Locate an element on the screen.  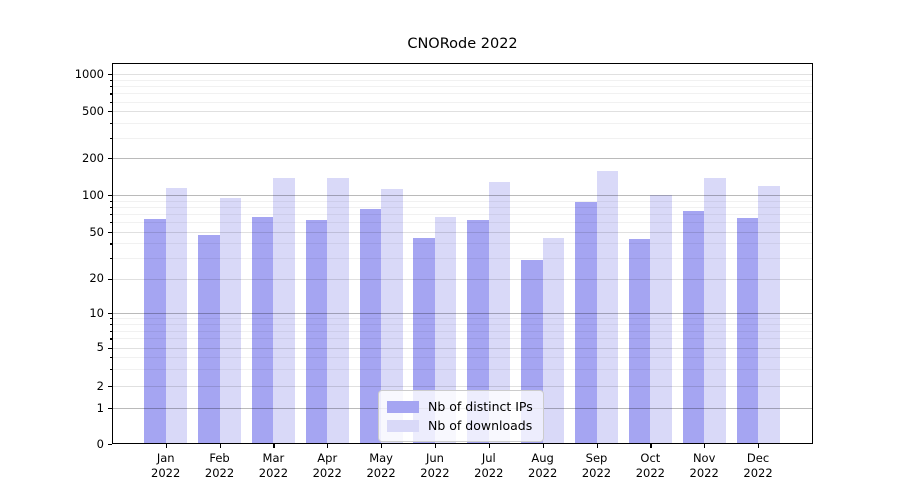
bar-downloads-mar is located at coordinates (284, 310).